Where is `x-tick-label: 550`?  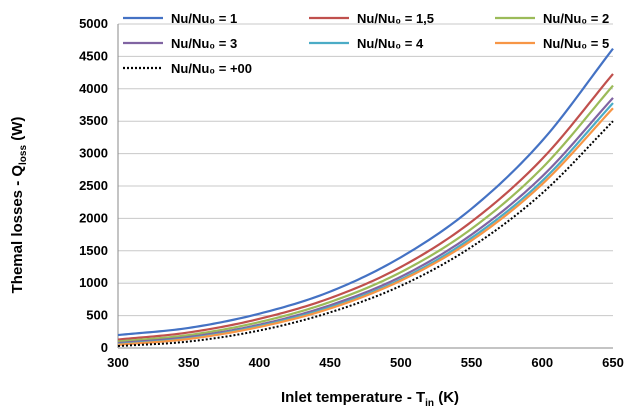
x-tick-label: 550 is located at coordinates (472, 362).